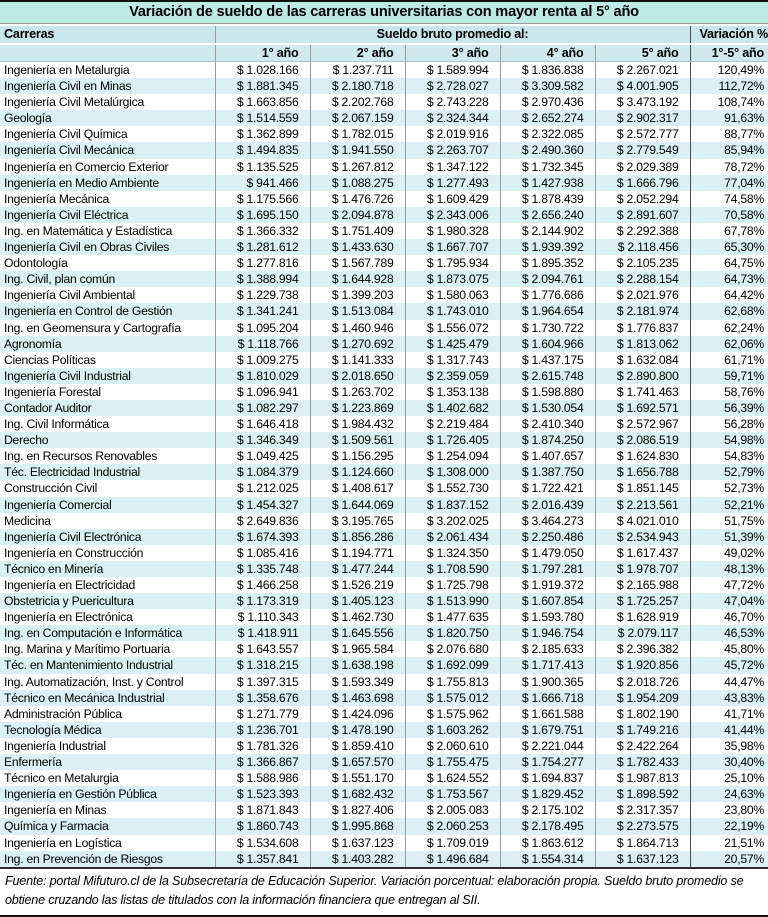 This screenshot has width=768, height=917. What do you see at coordinates (547, 729) in the screenshot?
I see `salary-cell: $ 1.679.751` at bounding box center [547, 729].